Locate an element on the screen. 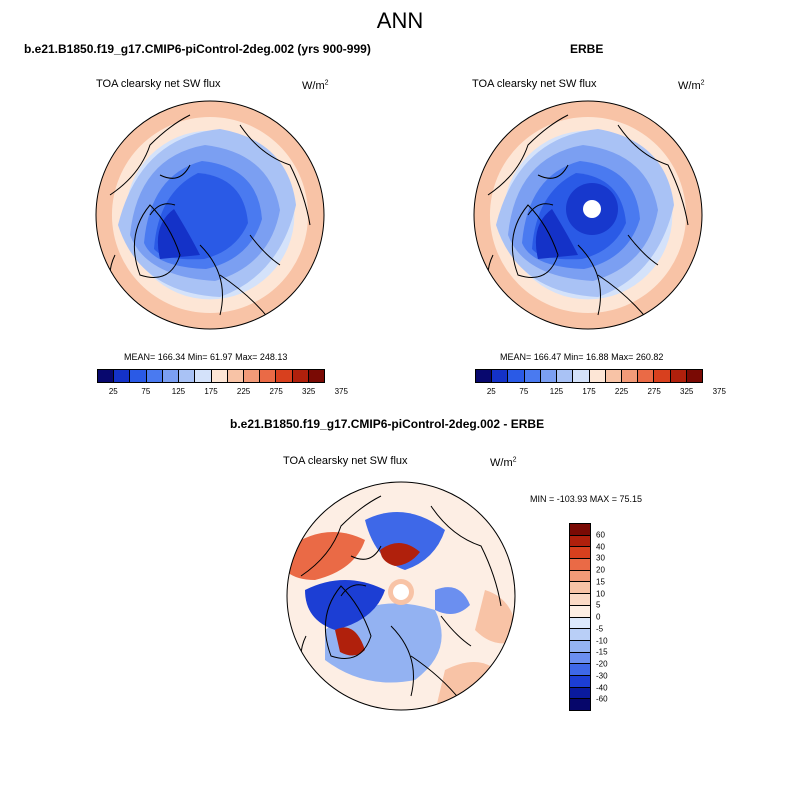 The image size is (800, 800). panel-2-units: W/m2 is located at coordinates (691, 85).